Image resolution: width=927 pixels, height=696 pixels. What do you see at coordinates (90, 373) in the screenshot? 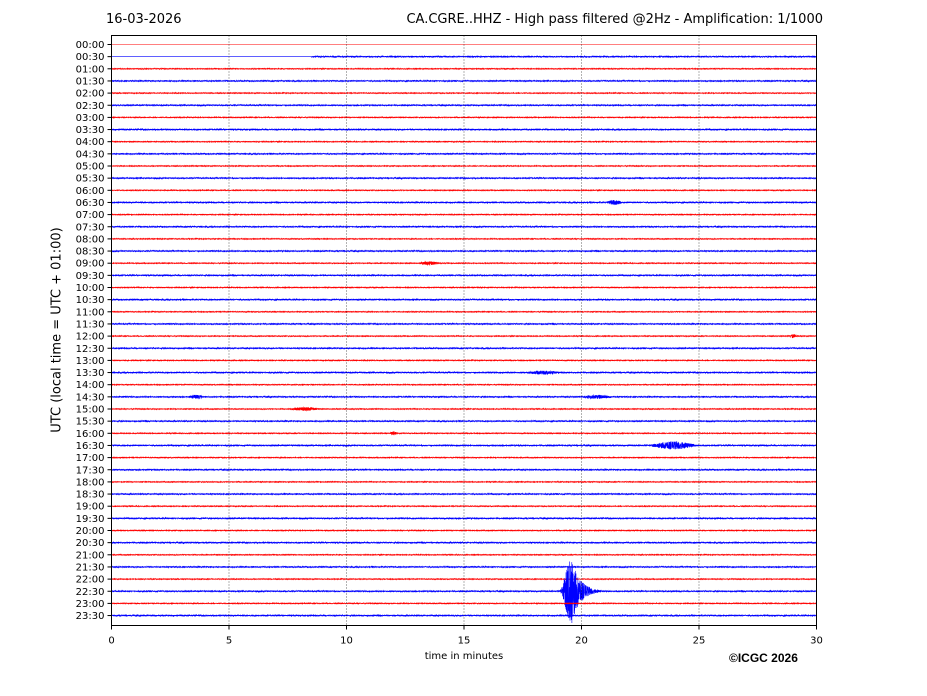
I see `y-tick-label: 13:30` at bounding box center [90, 373].